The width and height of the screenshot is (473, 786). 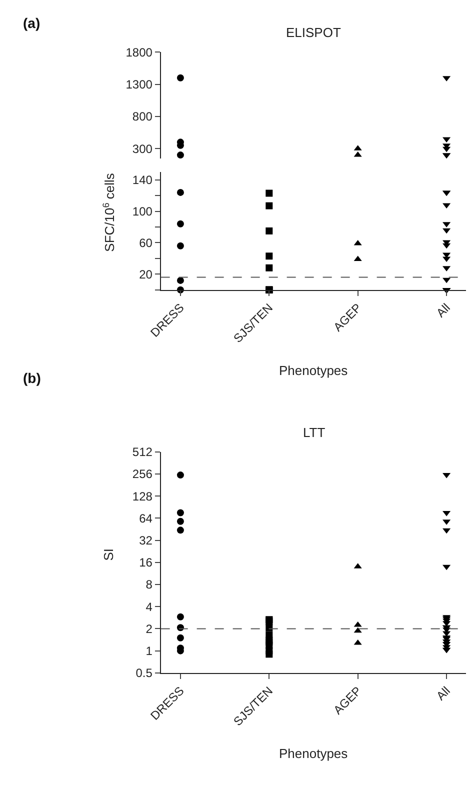 What do you see at coordinates (142, 452) in the screenshot?
I see `y-tick-label: 512` at bounding box center [142, 452].